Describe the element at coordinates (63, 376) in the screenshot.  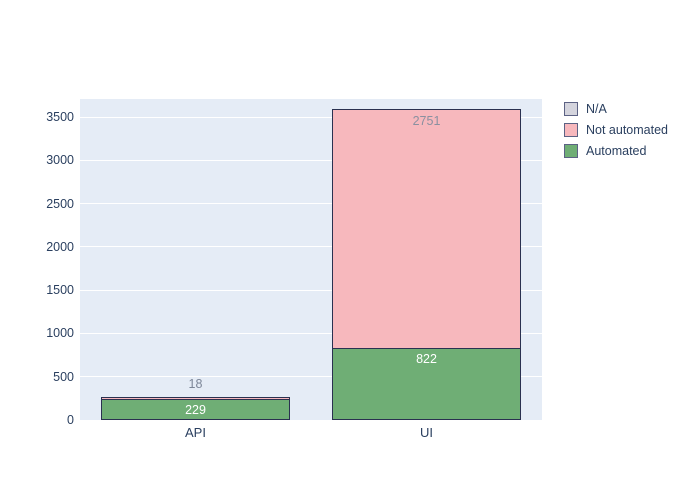
I see `y-tick-label: 500` at that location.